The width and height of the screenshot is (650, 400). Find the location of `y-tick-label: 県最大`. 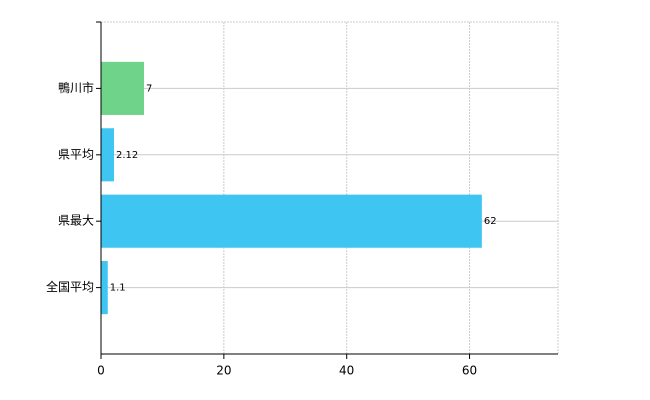

y-tick-label: 県最大 is located at coordinates (76, 221).